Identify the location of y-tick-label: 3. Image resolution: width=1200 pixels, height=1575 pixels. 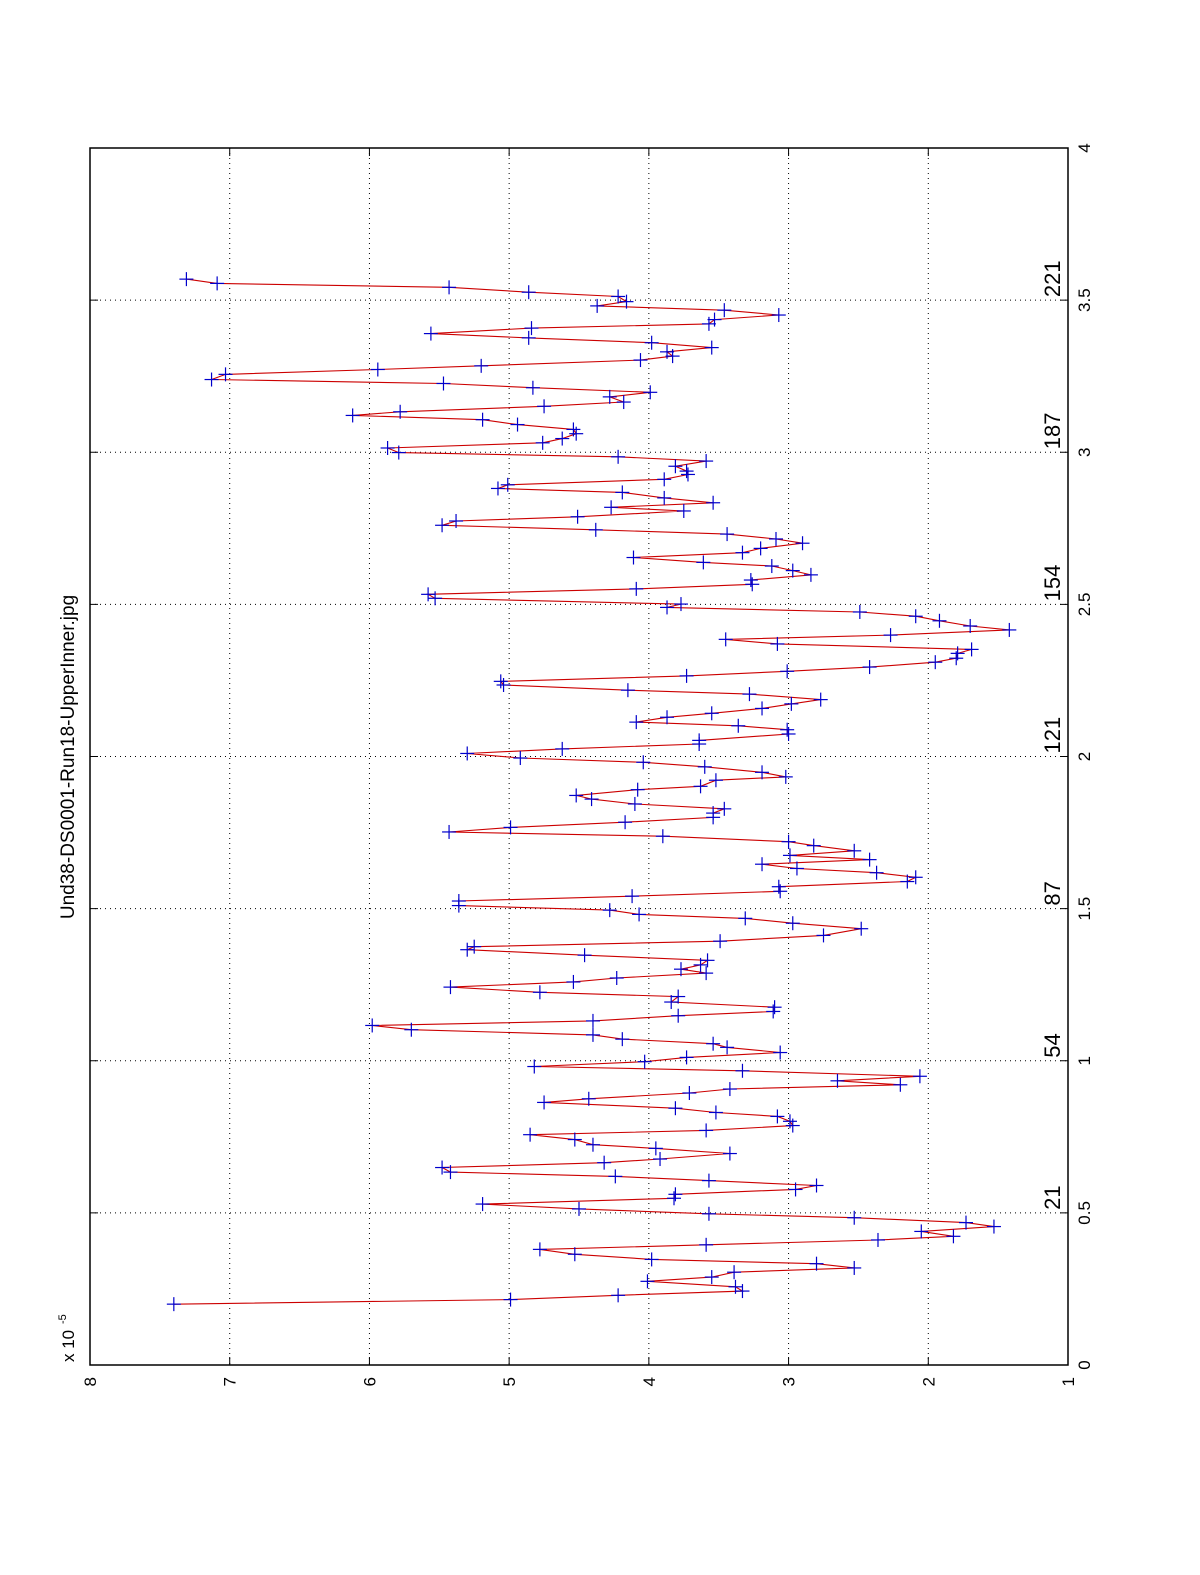
(789, 1381).